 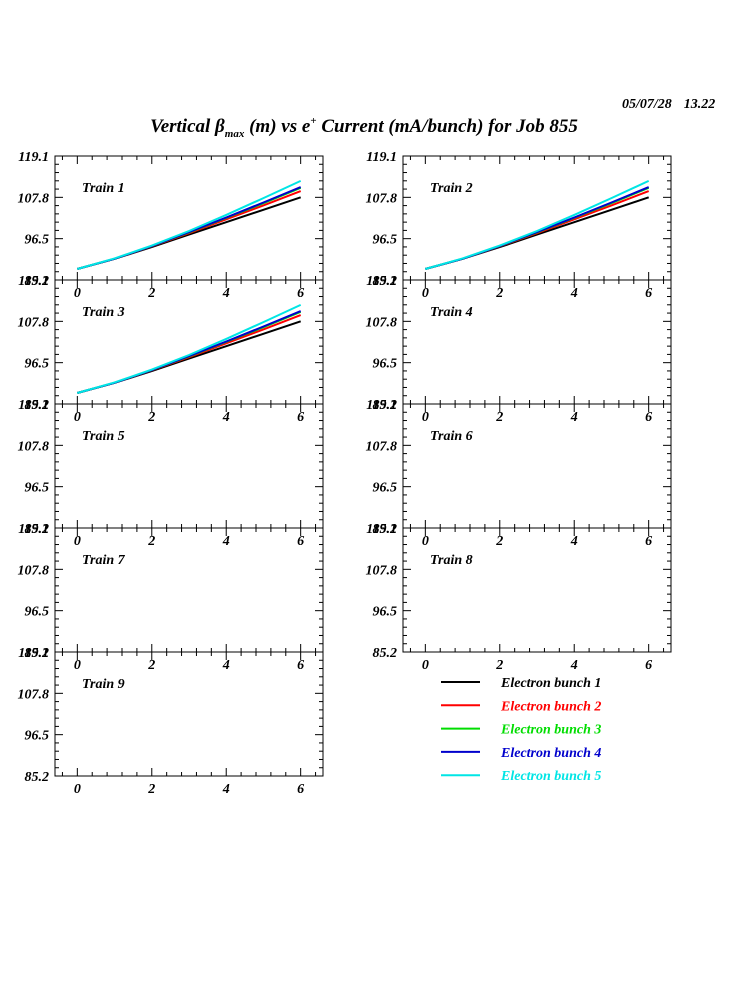 I want to click on panel-label: Train 8, so click(x=451, y=560).